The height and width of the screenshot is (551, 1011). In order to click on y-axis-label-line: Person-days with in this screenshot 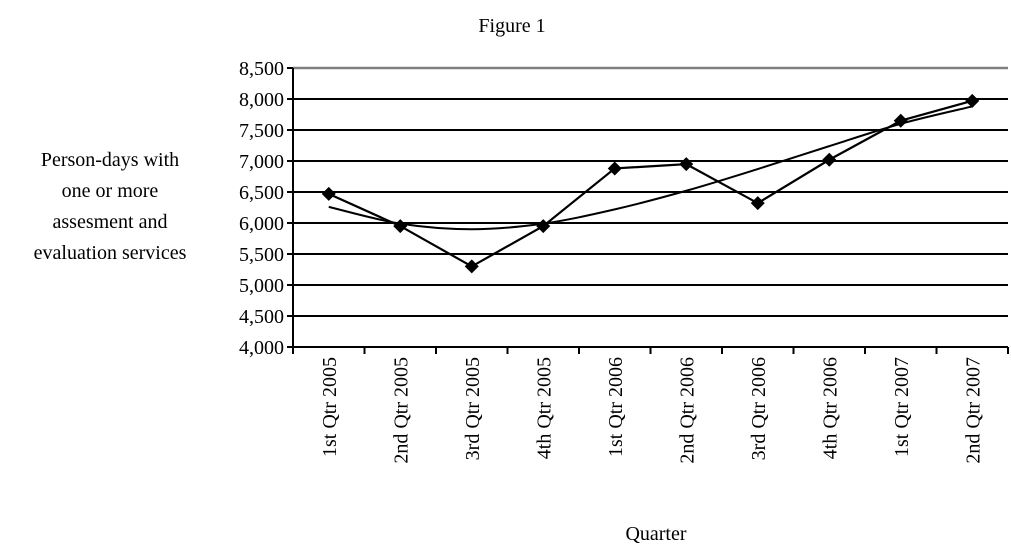, I will do `click(110, 160)`.